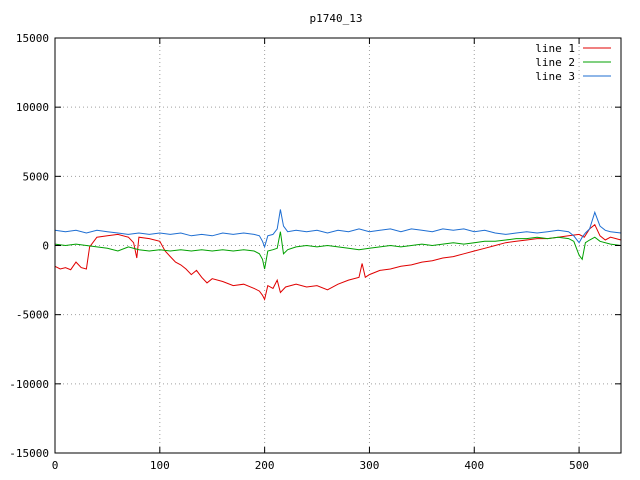 This screenshot has height=480, width=640. What do you see at coordinates (336, 18) in the screenshot?
I see `chart-title: p1740_13` at bounding box center [336, 18].